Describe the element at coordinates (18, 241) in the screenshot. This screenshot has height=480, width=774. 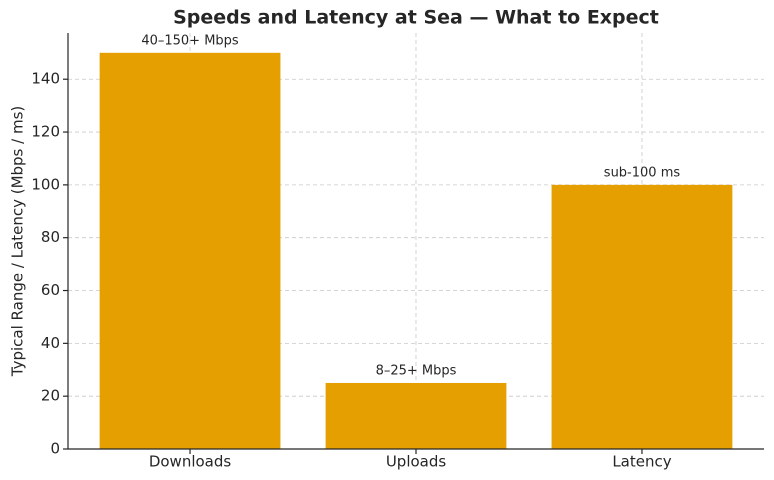
I see `y-axis-label: Typical Range / Latency (Mbps / ms)` at that location.